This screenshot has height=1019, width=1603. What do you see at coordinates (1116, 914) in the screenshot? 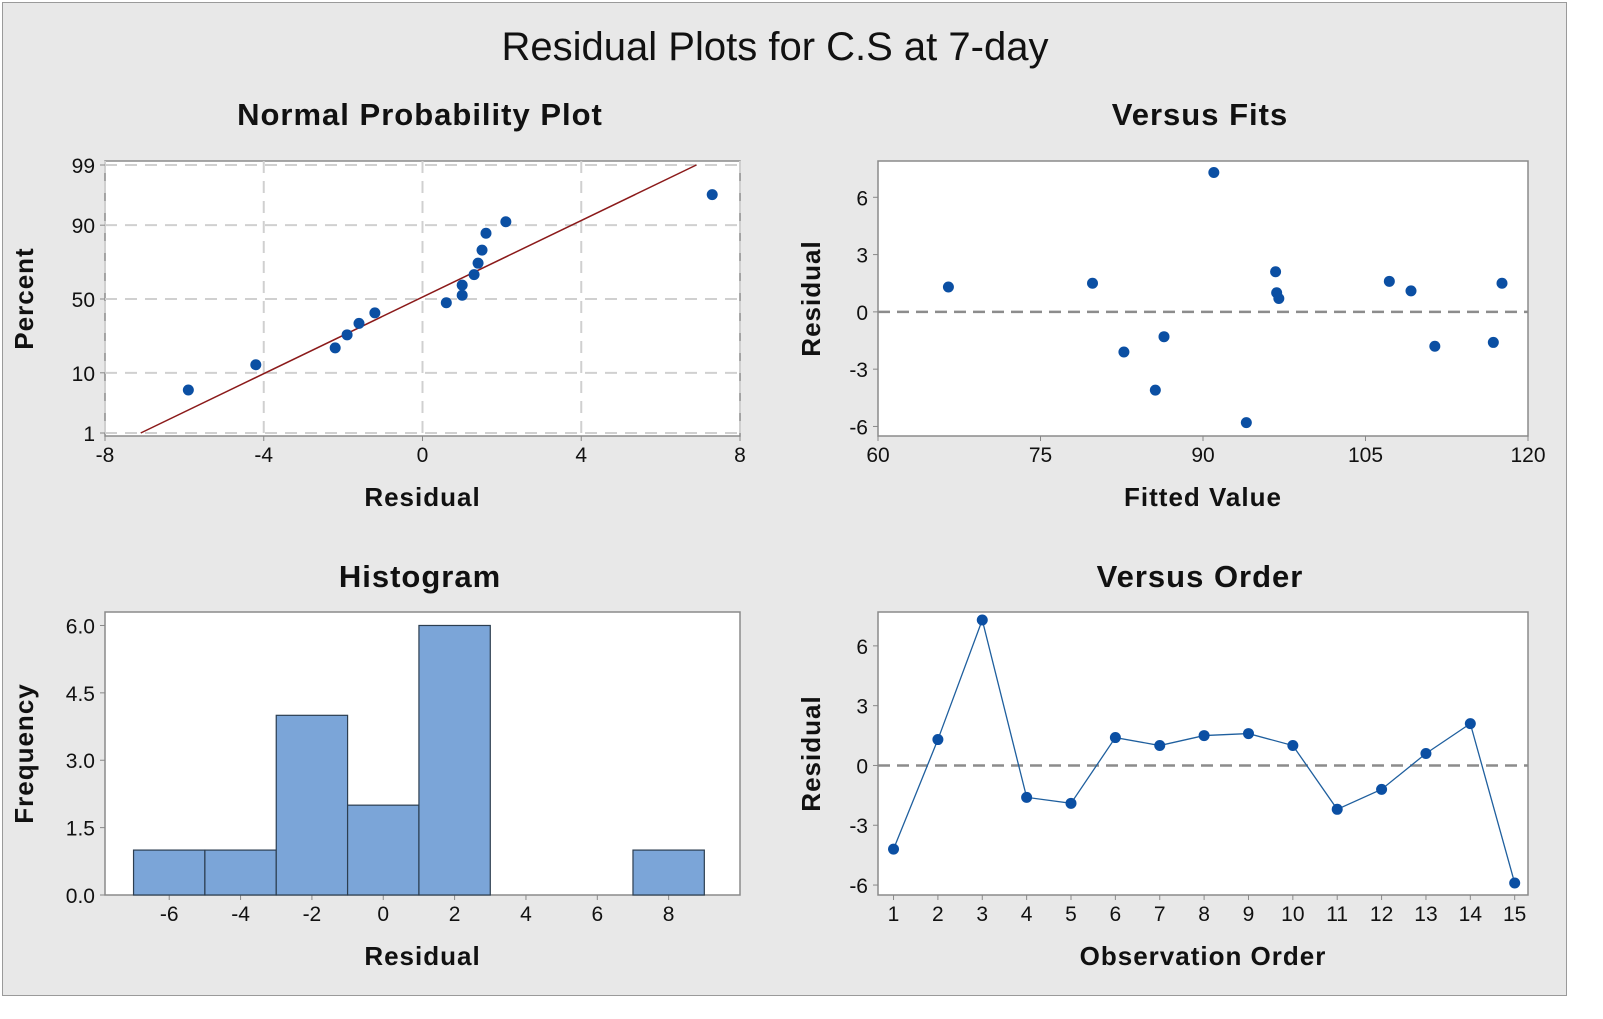
I see `x-tick-label: 6` at bounding box center [1116, 914].